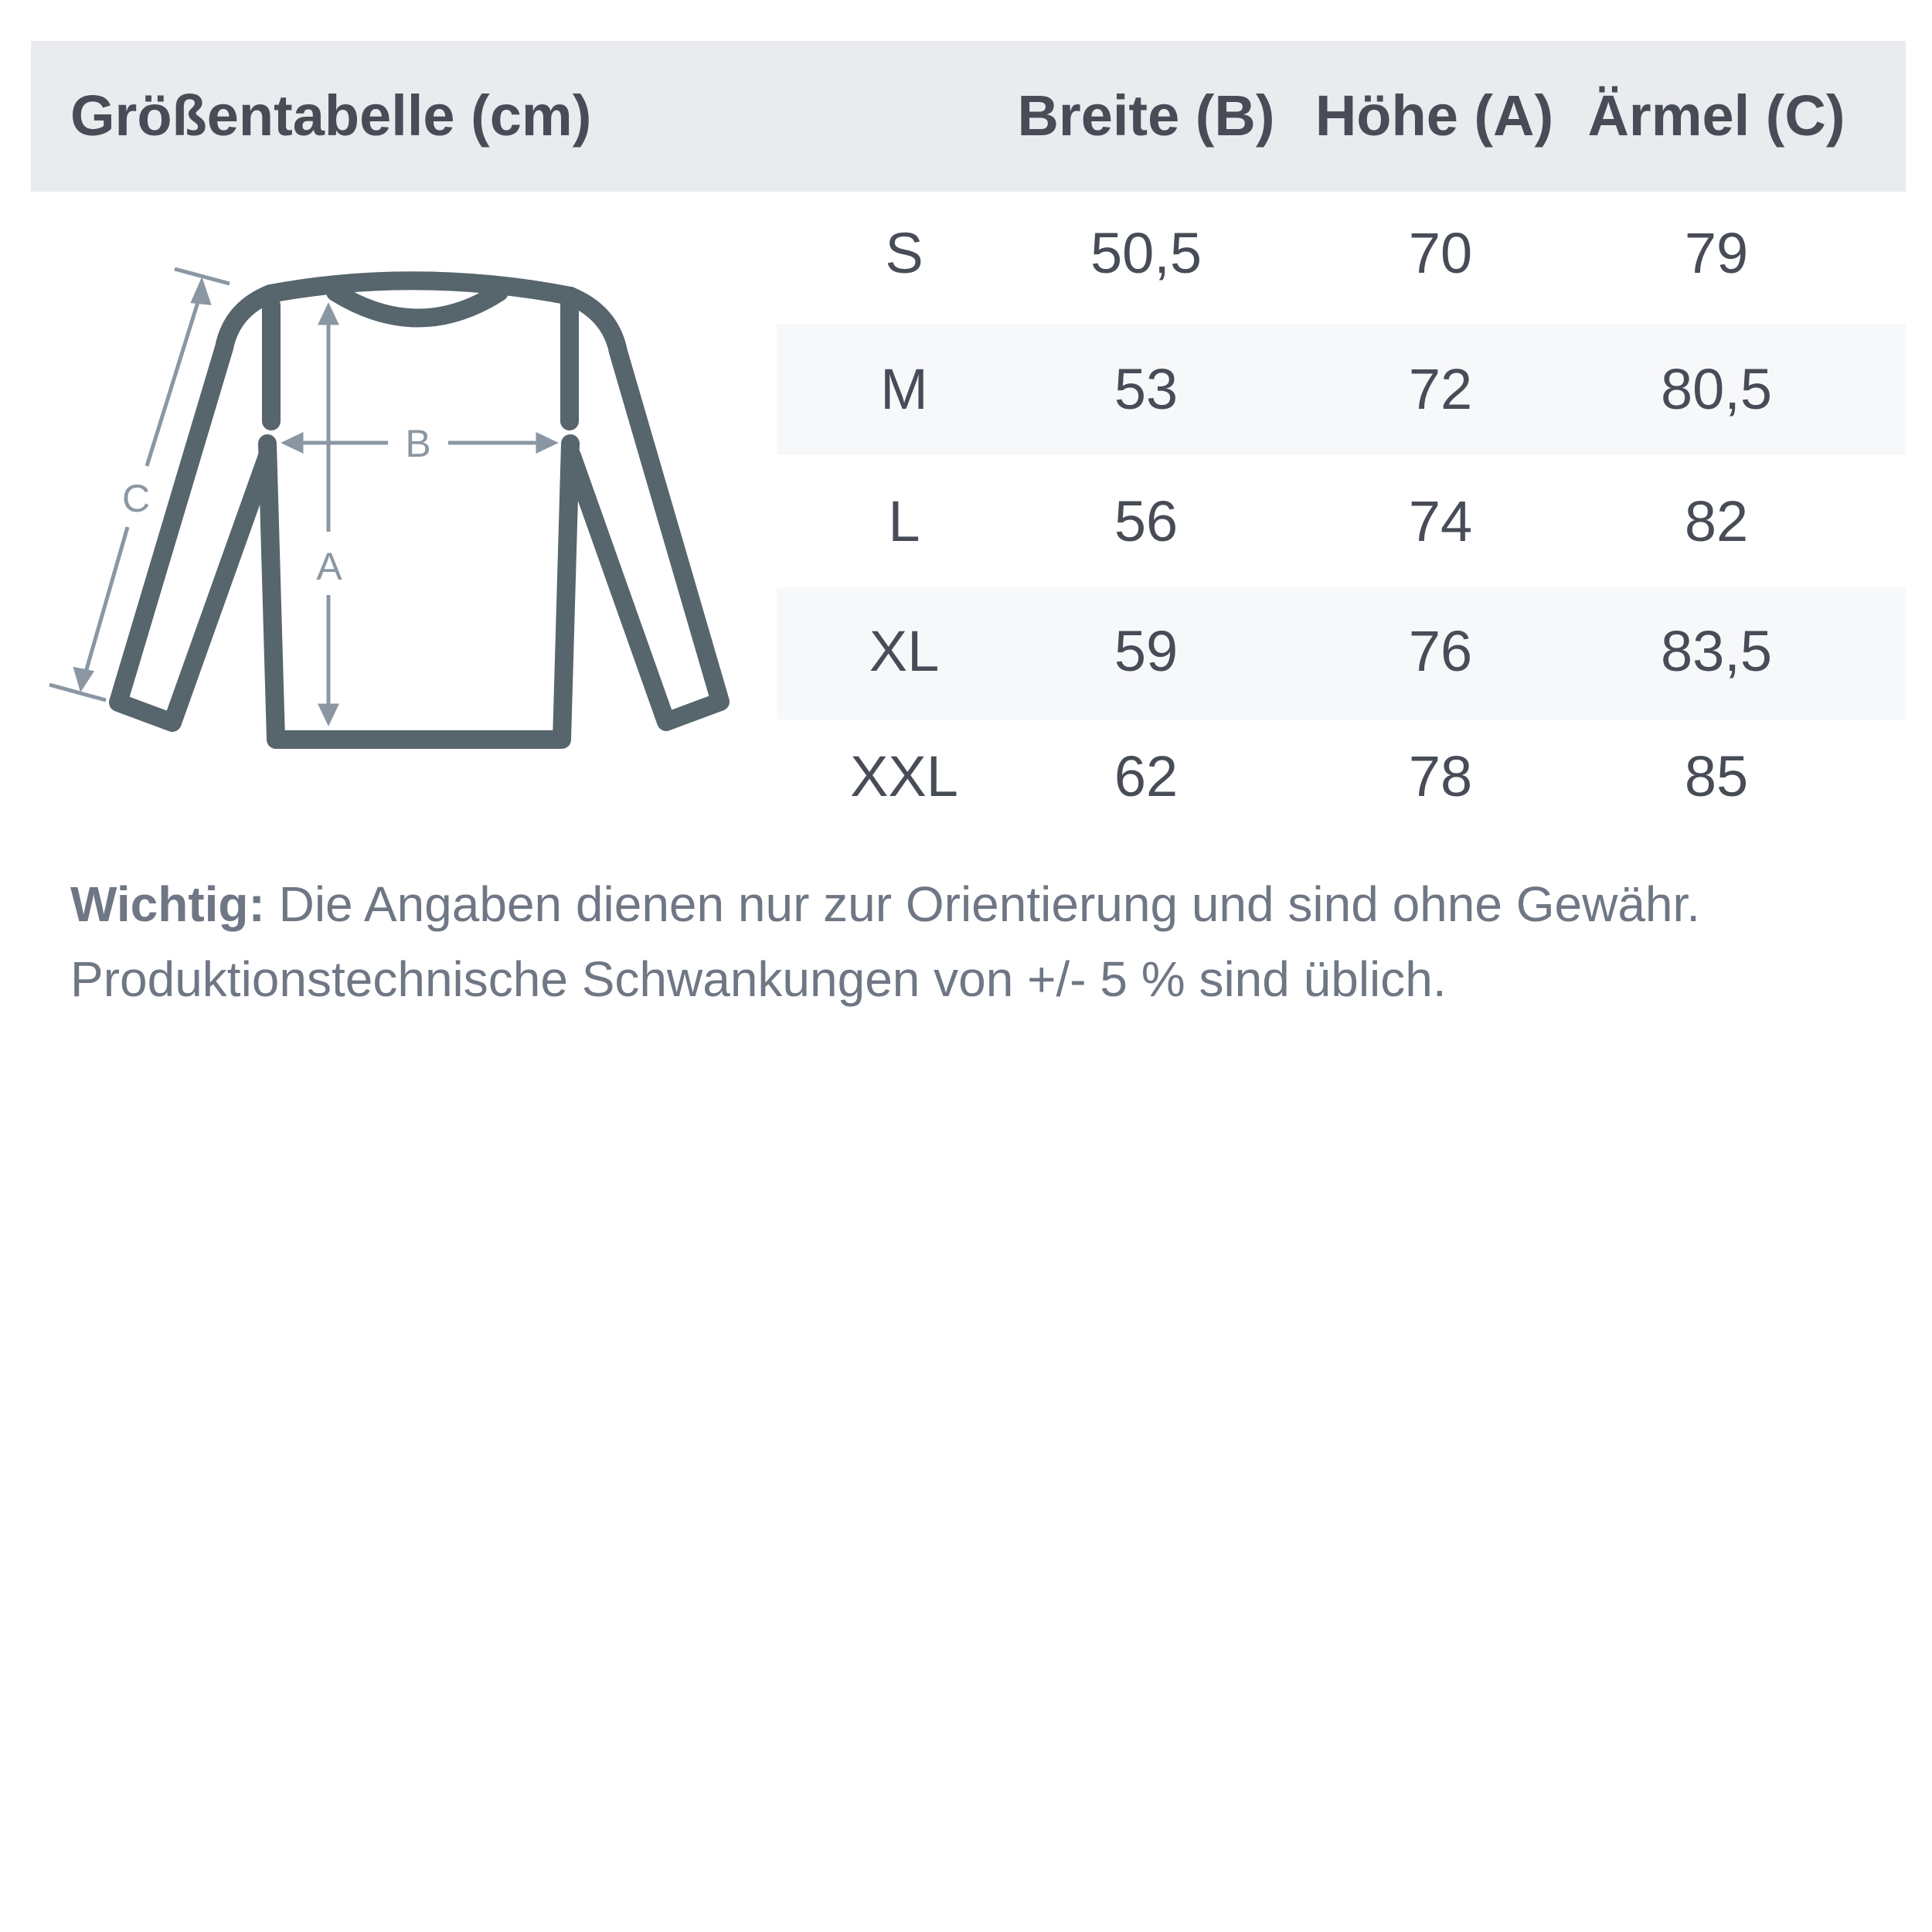 The width and height of the screenshot is (1932, 1932). I want to click on cell-size: M, so click(904, 389).